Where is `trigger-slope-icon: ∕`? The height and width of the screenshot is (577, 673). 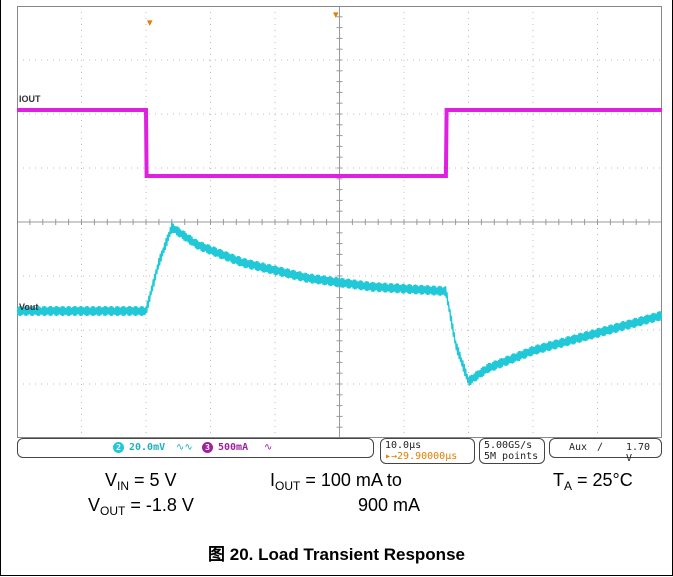 trigger-slope-icon: ∕ is located at coordinates (600, 447).